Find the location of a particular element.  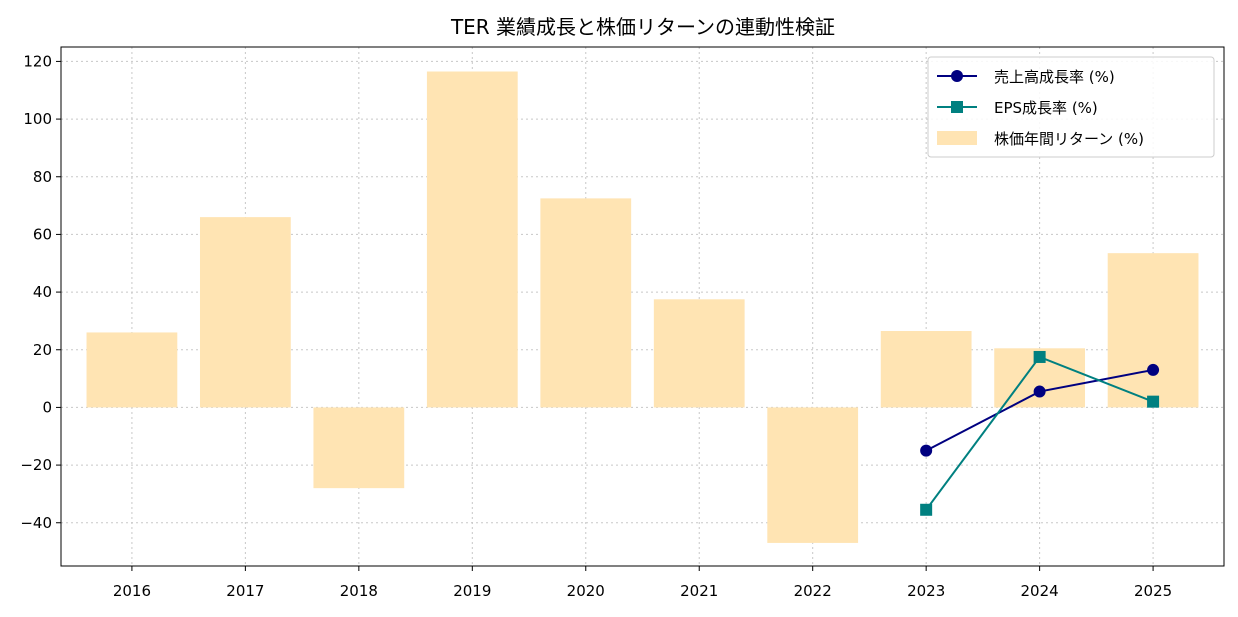

x-tick-label: 2021 is located at coordinates (699, 591).